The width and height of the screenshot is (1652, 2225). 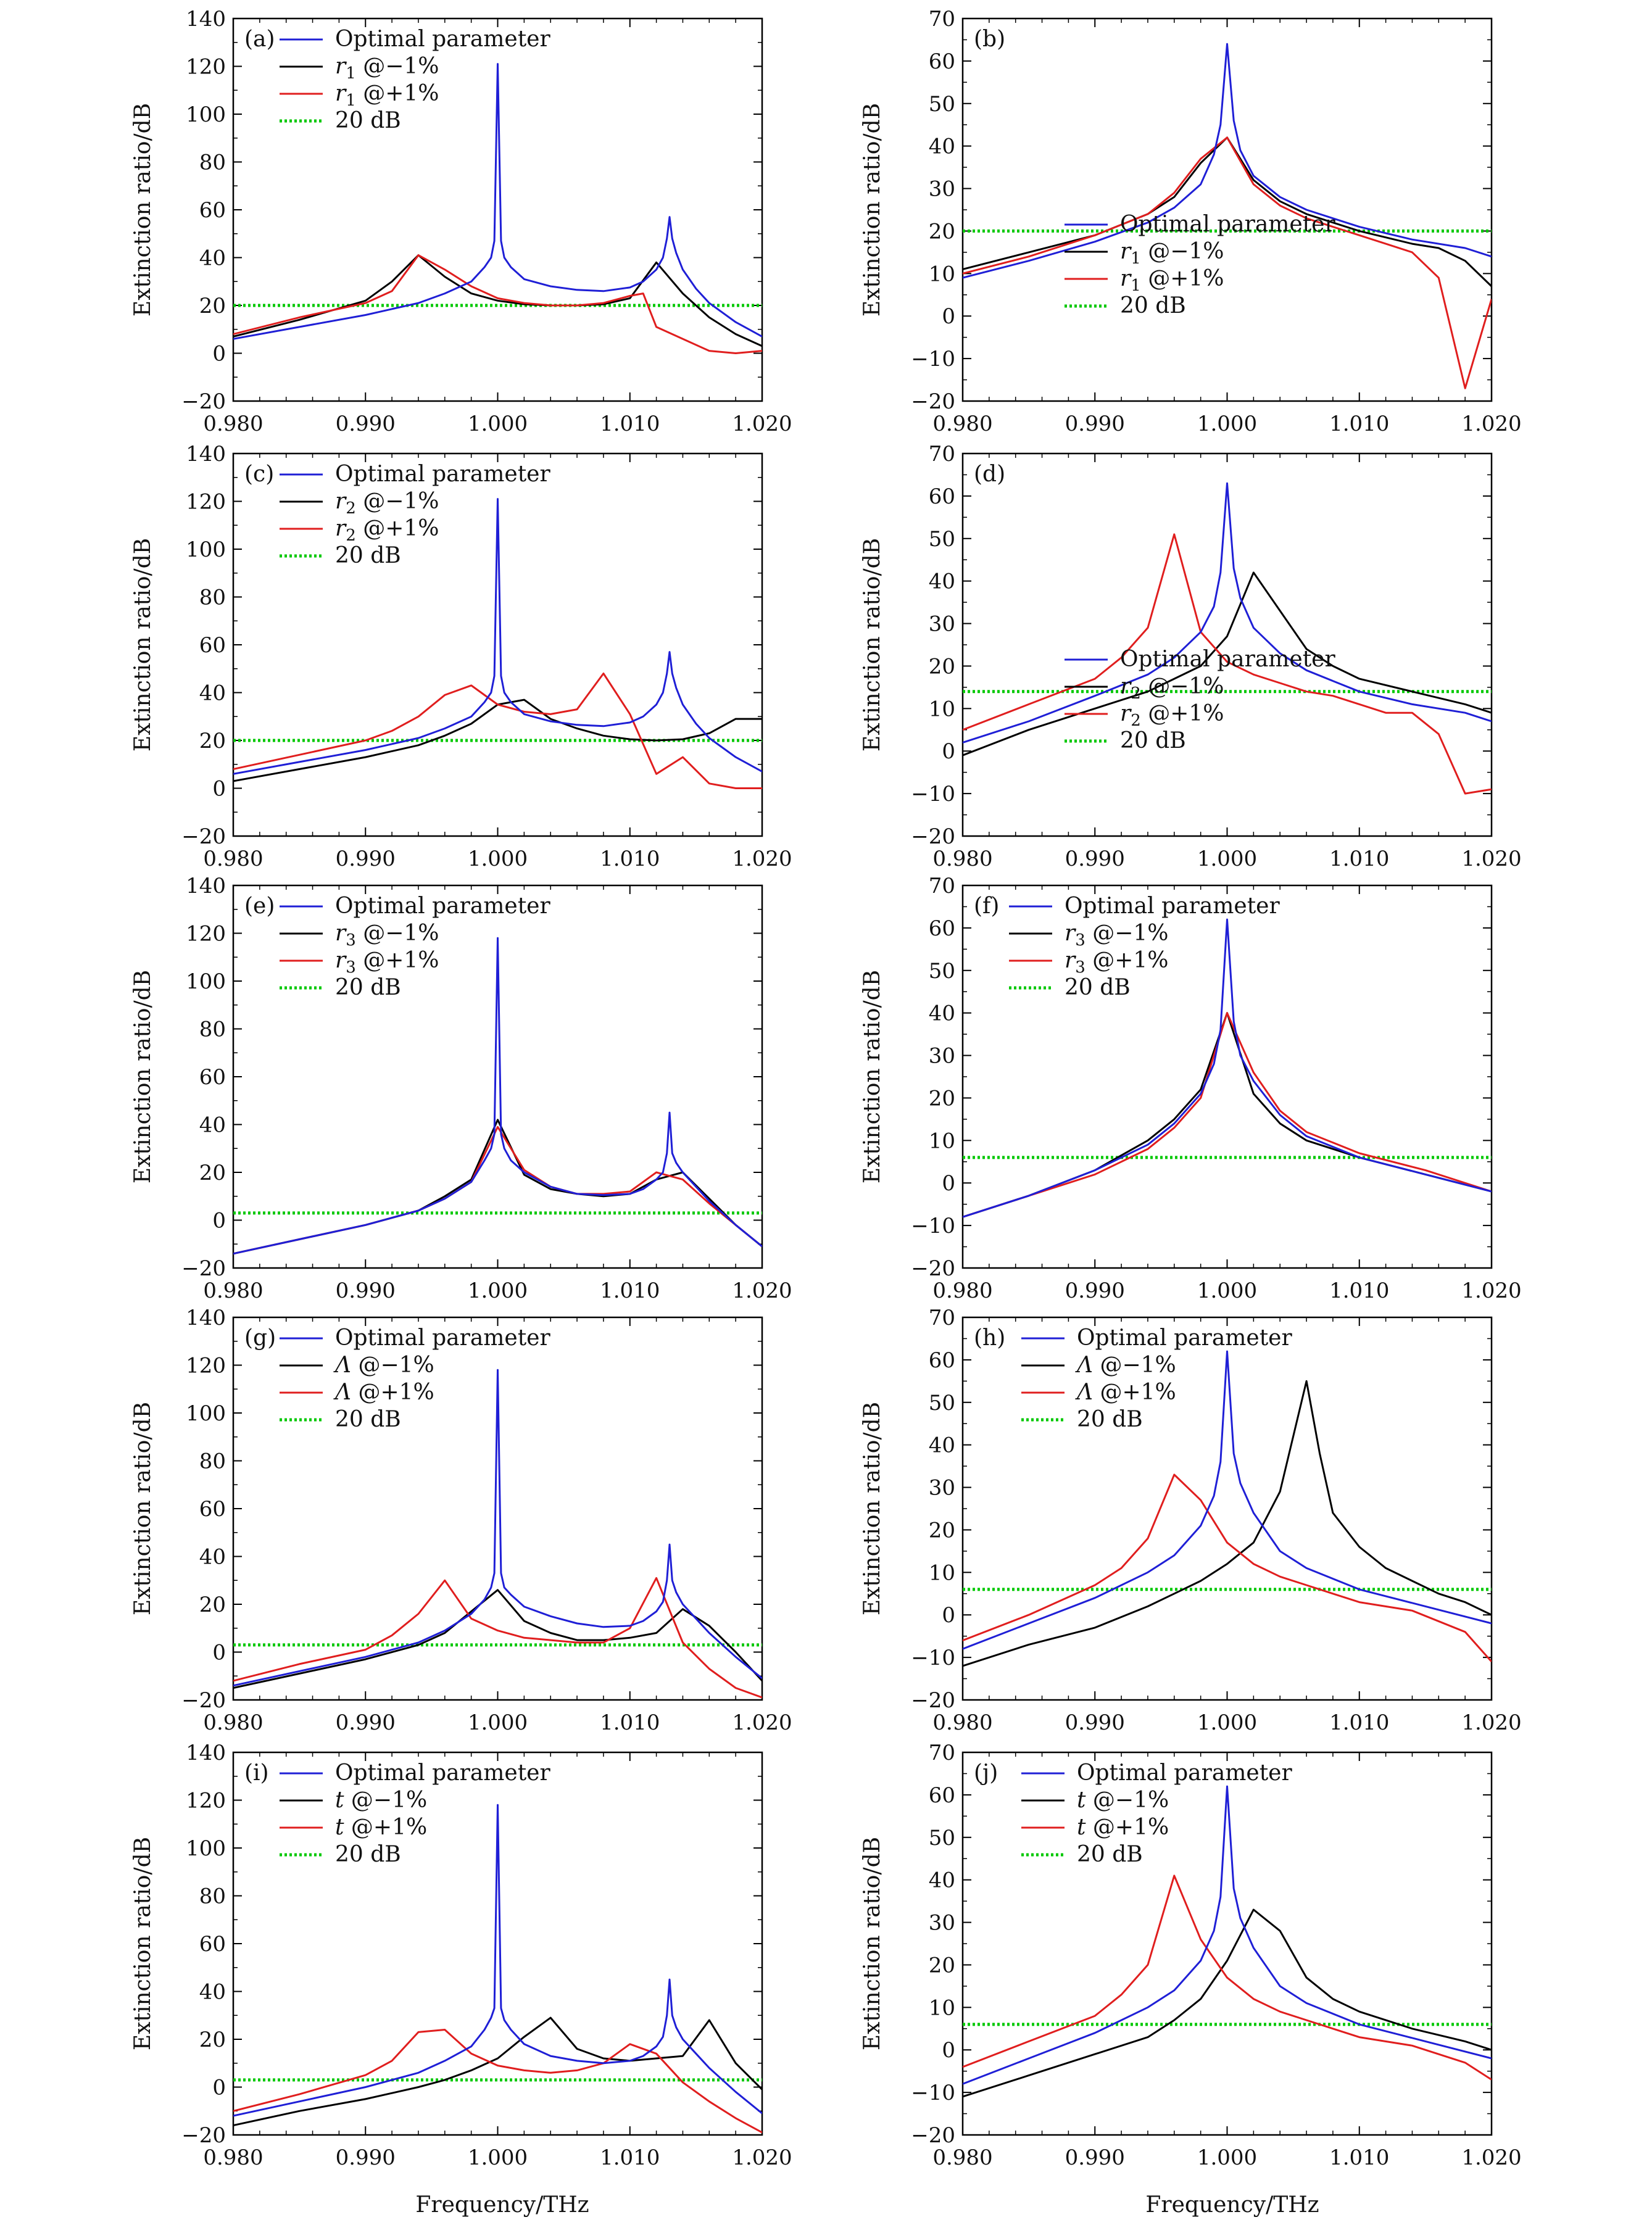 I want to click on y-tick-label: 140, so click(x=206, y=454).